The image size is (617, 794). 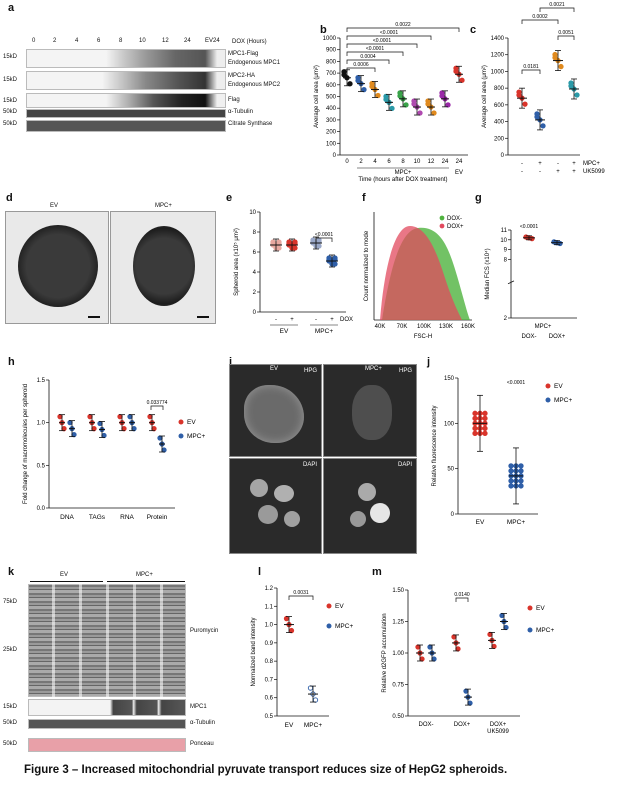 What do you see at coordinates (478, 198) in the screenshot?
I see `panel-g-label: g` at bounding box center [478, 198].